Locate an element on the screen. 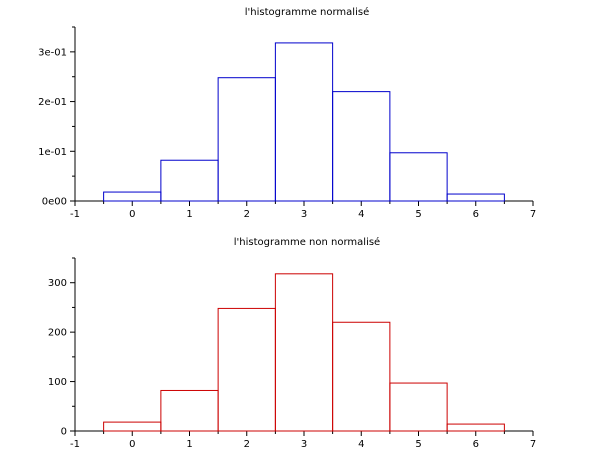  y-tick-label: 0 is located at coordinates (64, 432).